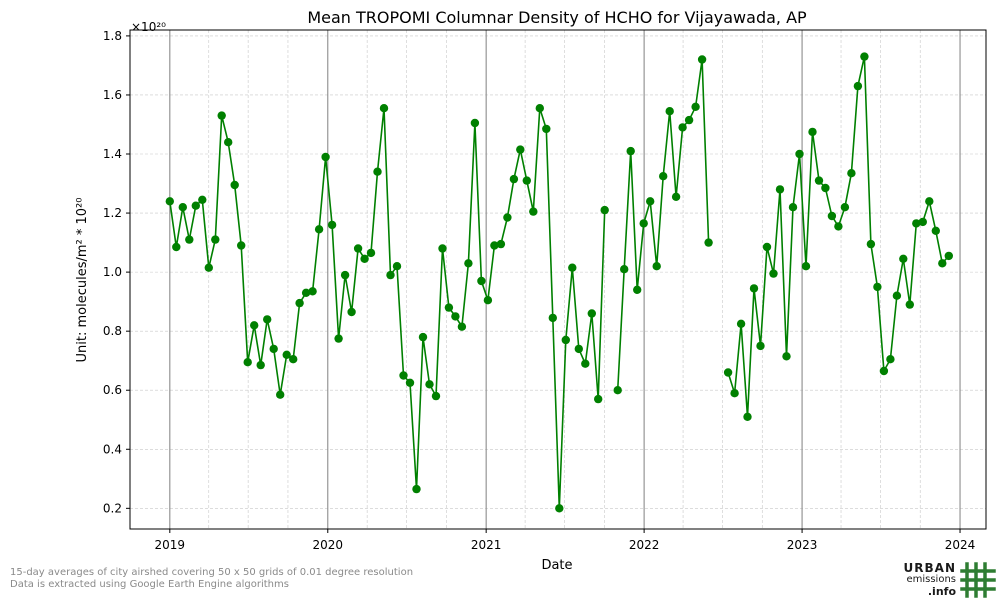 The image size is (1000, 600). I want to click on x-axis-ticks: 2019 2020 2021 2022 2023 2024, so click(565, 540).